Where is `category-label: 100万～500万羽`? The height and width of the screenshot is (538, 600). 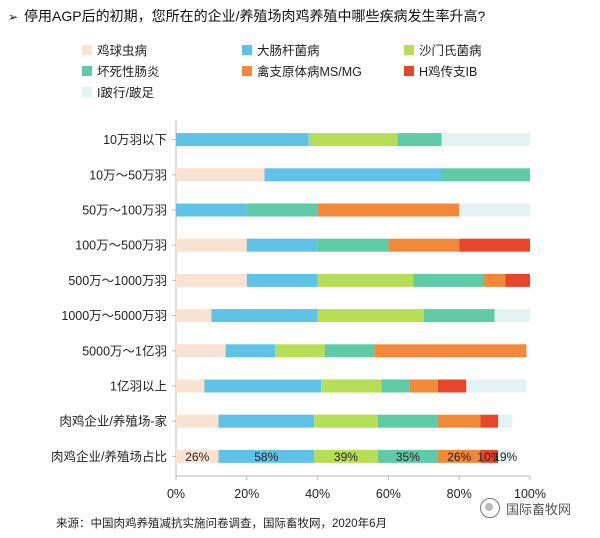
category-label: 100万～500万羽 is located at coordinates (121, 246).